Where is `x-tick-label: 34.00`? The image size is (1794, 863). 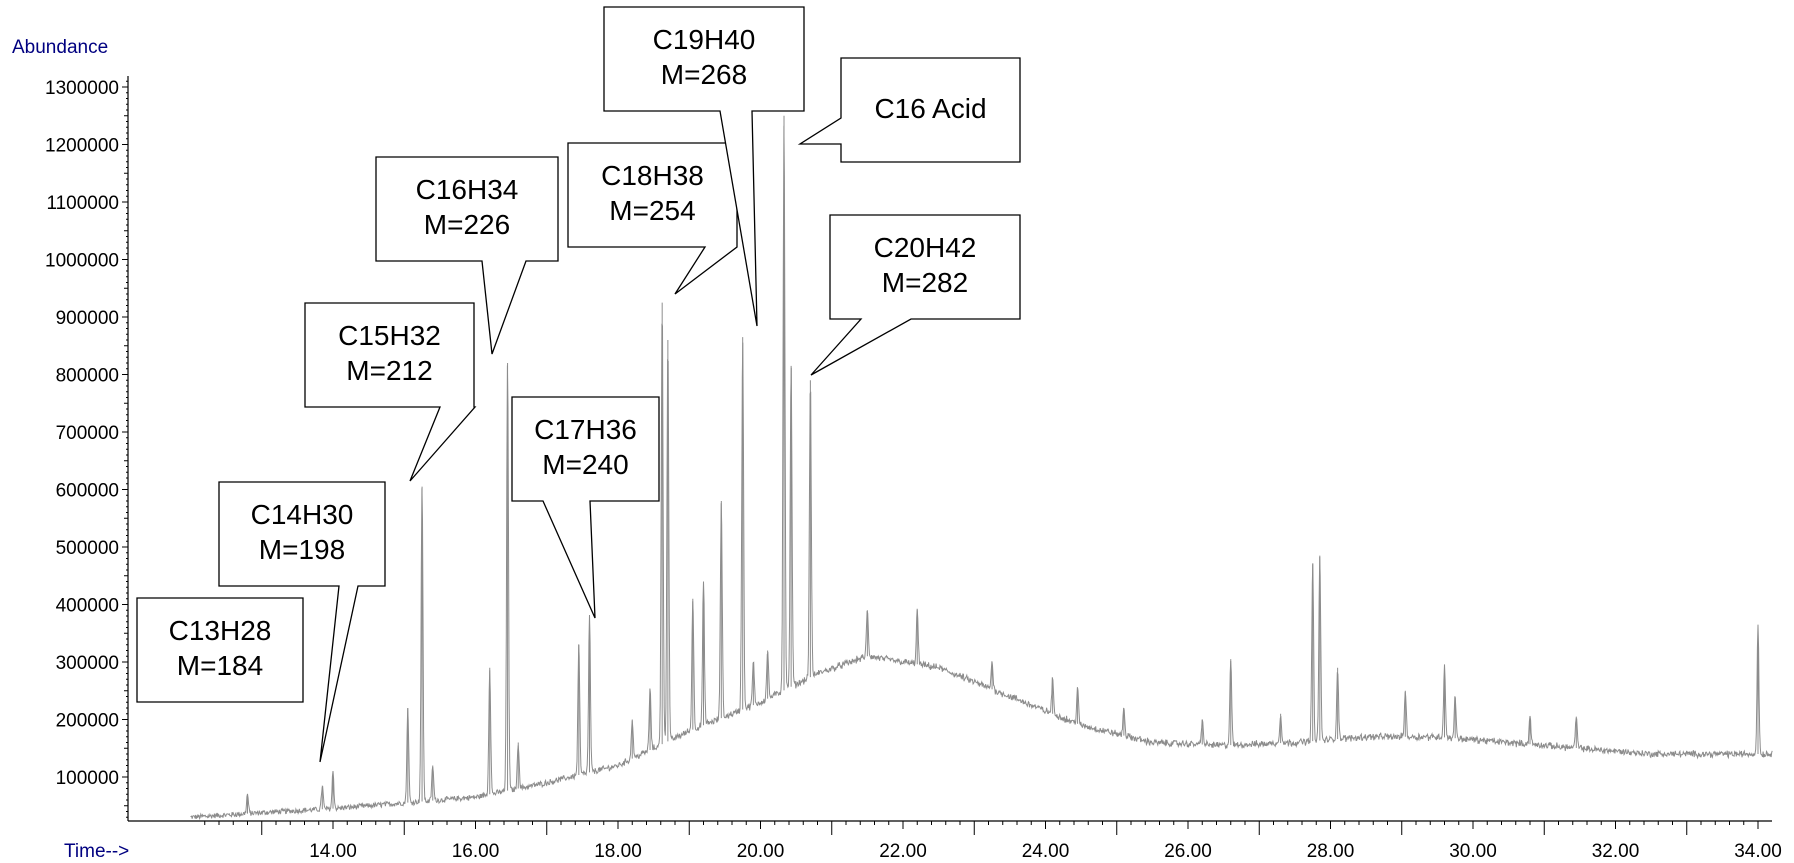 x-tick-label: 34.00 is located at coordinates (1758, 851).